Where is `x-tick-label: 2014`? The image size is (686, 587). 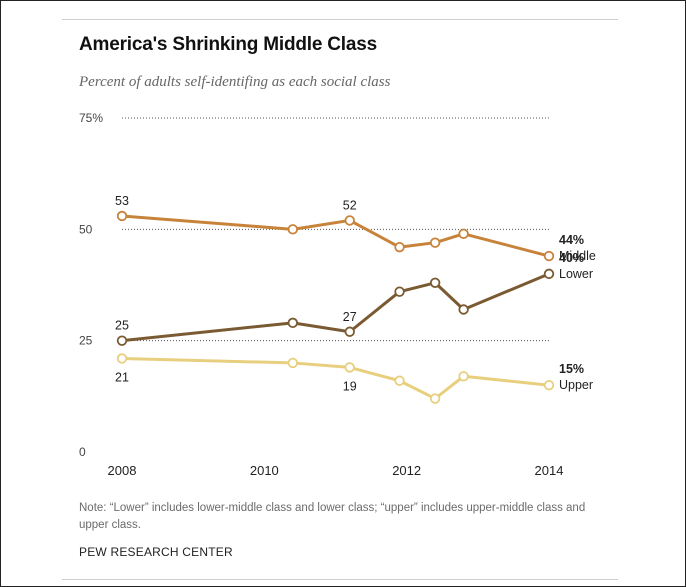 x-tick-label: 2014 is located at coordinates (549, 470).